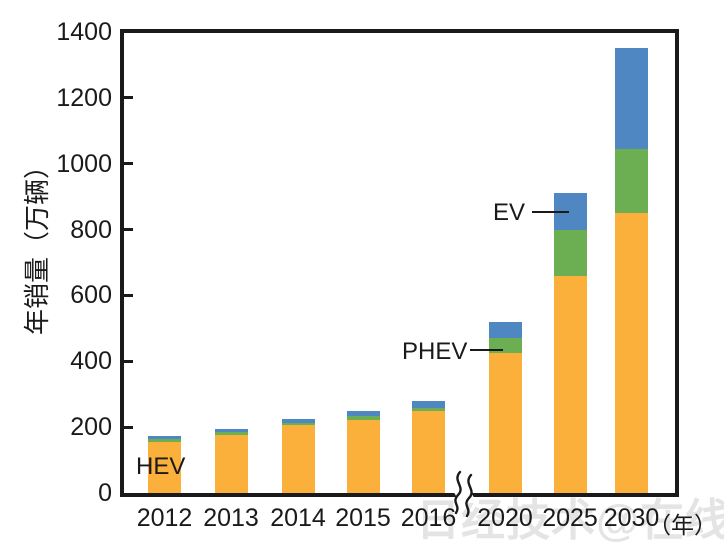 The image size is (724, 554). Describe the element at coordinates (91, 361) in the screenshot. I see `y-tick-label-400: 400` at that location.